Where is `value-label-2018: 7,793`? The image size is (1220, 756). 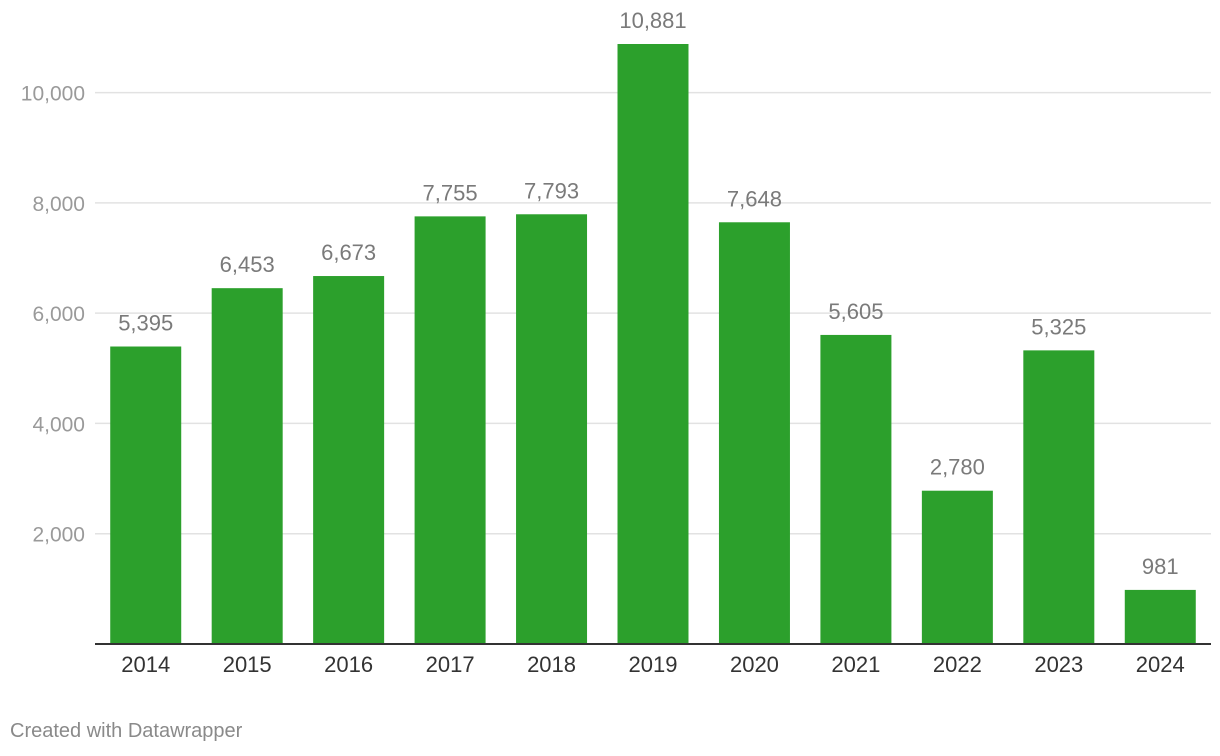
value-label-2018: 7,793 is located at coordinates (551, 190).